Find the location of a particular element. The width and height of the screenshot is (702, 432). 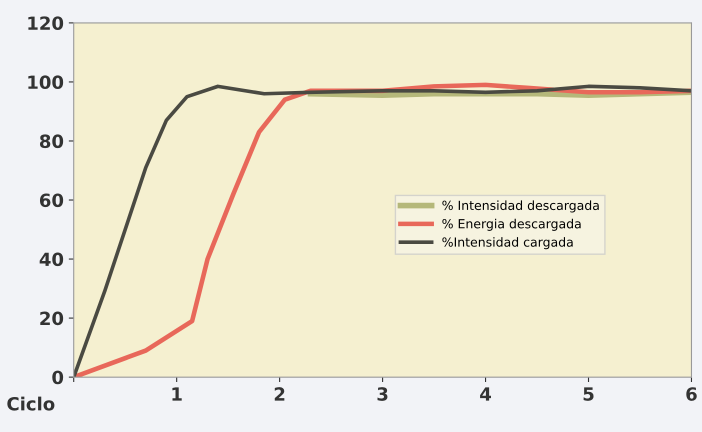

x-tick-label: 3 is located at coordinates (383, 394).